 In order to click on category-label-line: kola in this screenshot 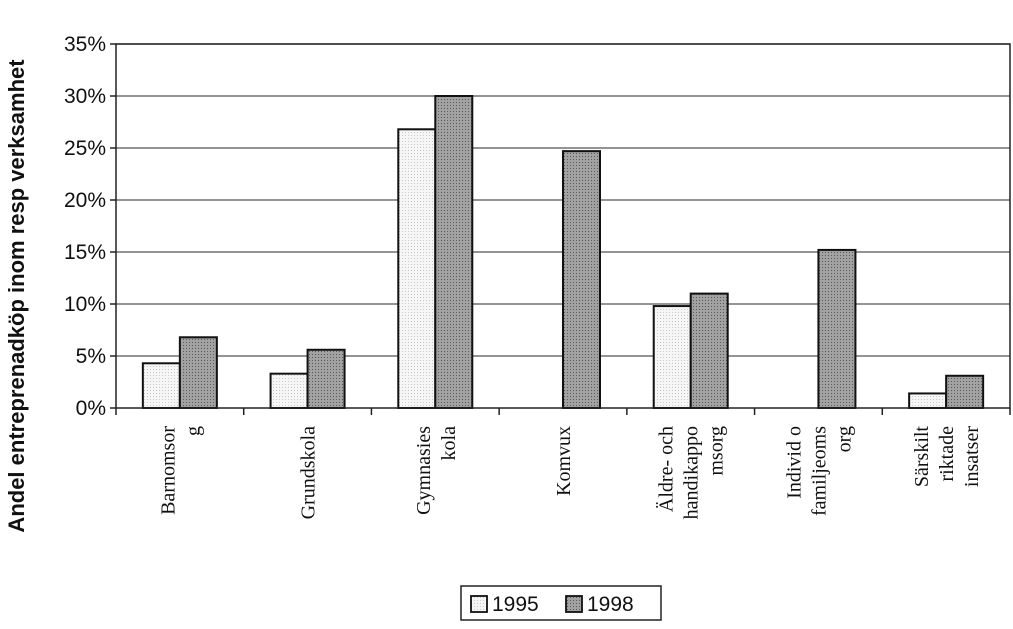, I will do `click(449, 443)`.